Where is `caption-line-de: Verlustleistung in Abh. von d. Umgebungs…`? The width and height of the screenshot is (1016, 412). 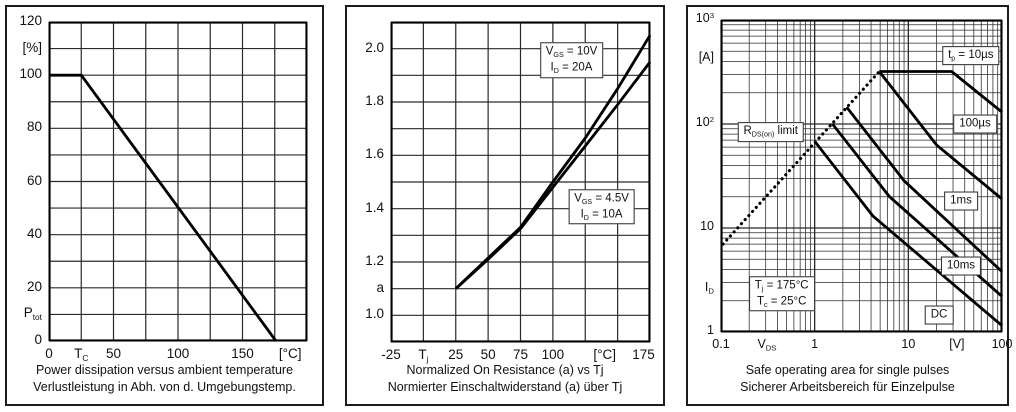 caption-line-de: Verlustleistung in Abh. von d. Umgebungs… is located at coordinates (164, 387).